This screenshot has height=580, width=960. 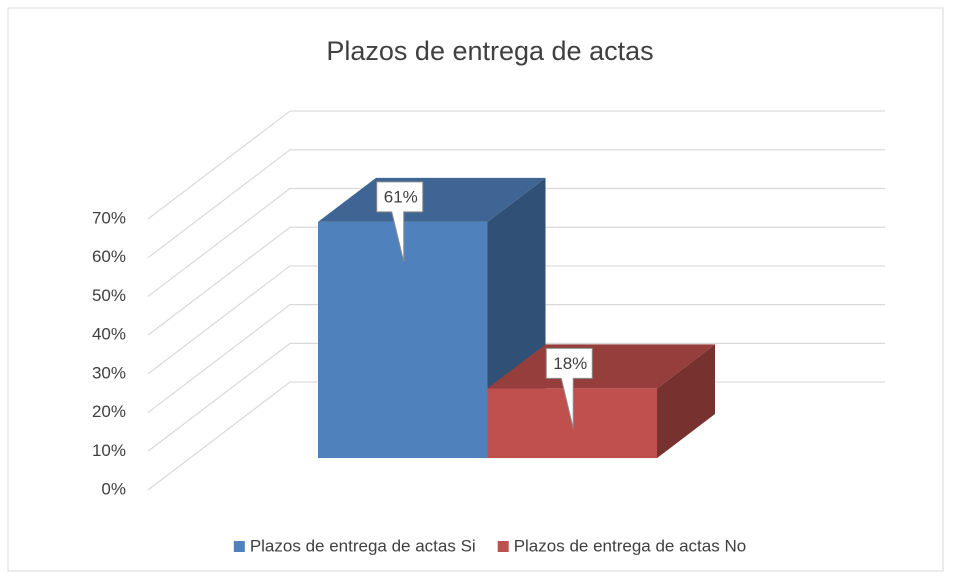 What do you see at coordinates (109, 372) in the screenshot?
I see `y-tick-label: 30%` at bounding box center [109, 372].